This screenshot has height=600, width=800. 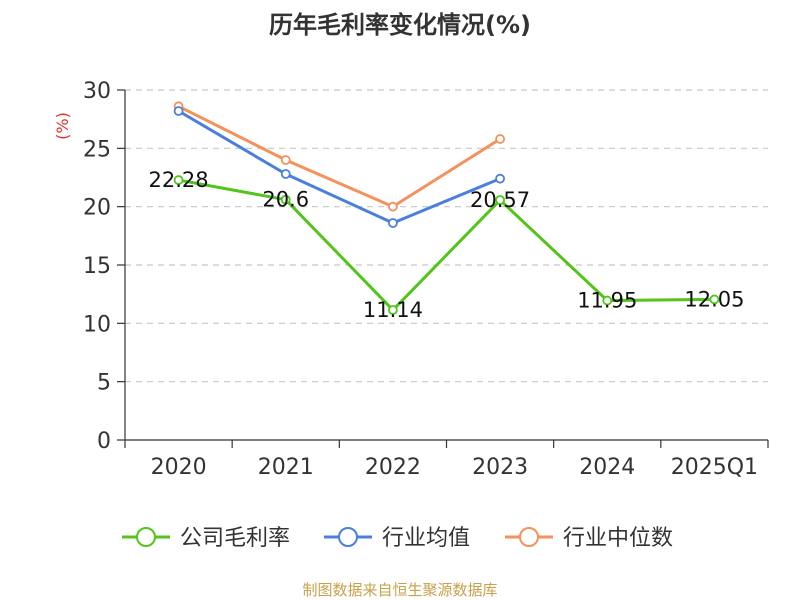 I want to click on legend: 公司毛利率 行业均值 行业中位数, so click(x=397, y=538).